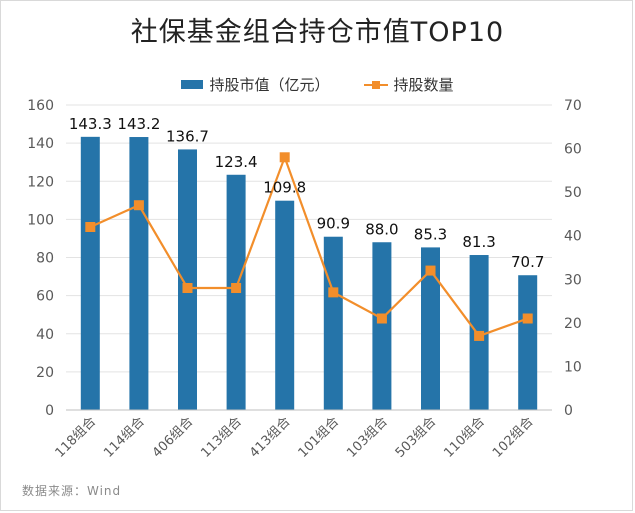  Describe the element at coordinates (187, 136) in the screenshot. I see `bar-value-label: 136.7` at that location.